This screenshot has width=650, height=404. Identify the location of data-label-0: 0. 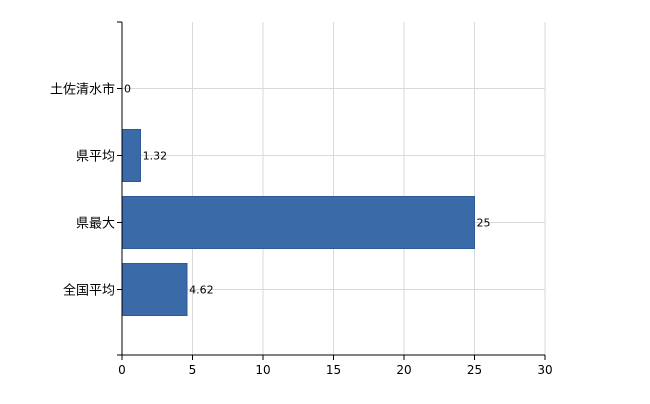
(127, 89).